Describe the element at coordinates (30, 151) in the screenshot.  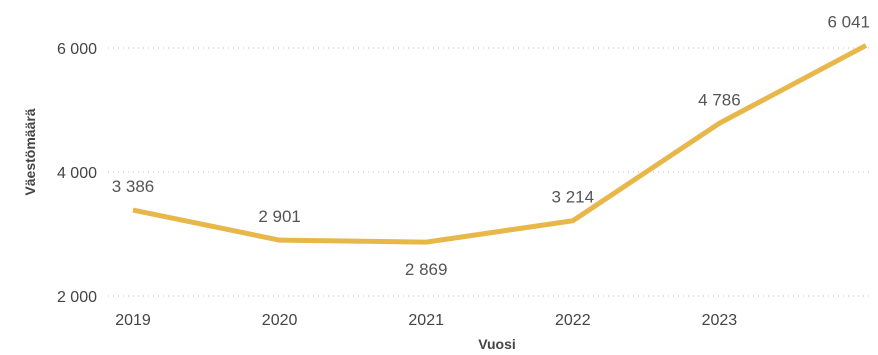
I see `y-axis-title: Väestömäärä` at that location.